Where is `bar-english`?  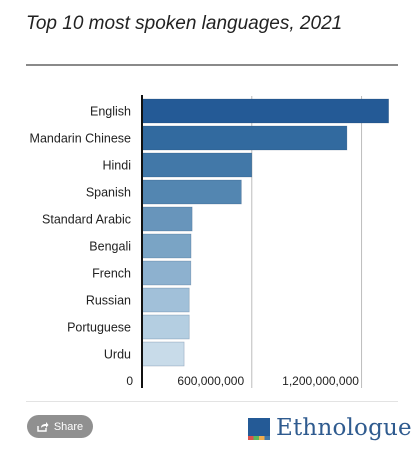 bar-english is located at coordinates (265, 111).